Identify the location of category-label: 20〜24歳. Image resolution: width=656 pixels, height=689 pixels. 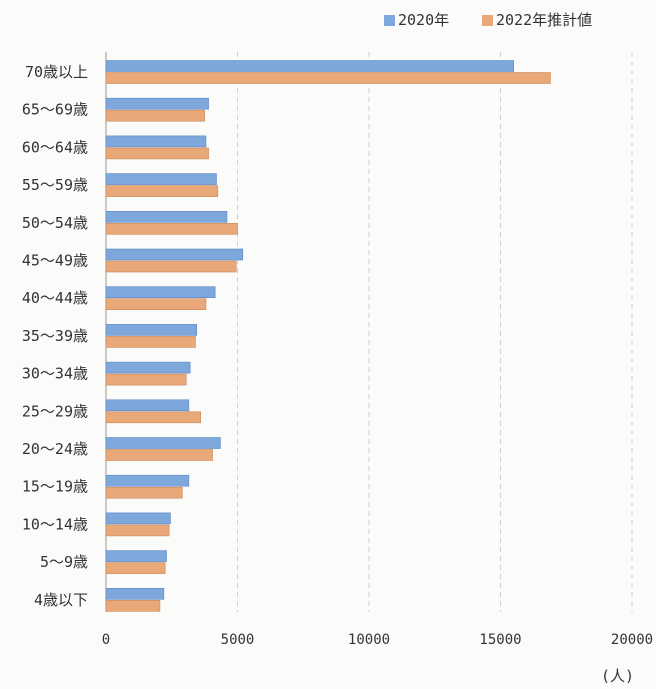
(55, 449).